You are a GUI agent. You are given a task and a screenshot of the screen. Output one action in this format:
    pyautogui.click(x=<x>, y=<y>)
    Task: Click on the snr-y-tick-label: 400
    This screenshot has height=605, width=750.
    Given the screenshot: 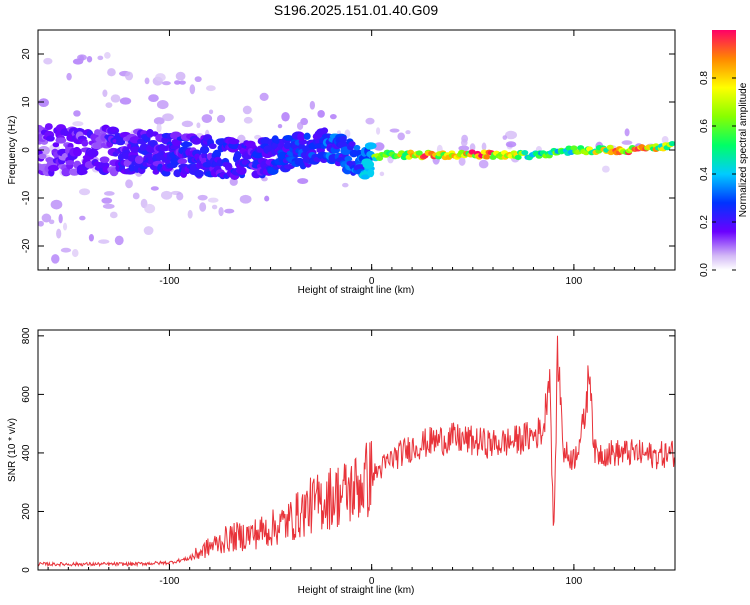 What is the action you would take?
    pyautogui.click(x=26, y=452)
    